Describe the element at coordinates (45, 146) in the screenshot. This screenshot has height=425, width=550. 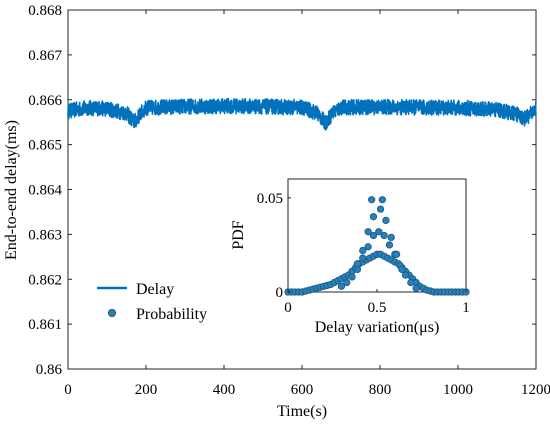
I see `main-y-tick-label: 0.865` at that location.